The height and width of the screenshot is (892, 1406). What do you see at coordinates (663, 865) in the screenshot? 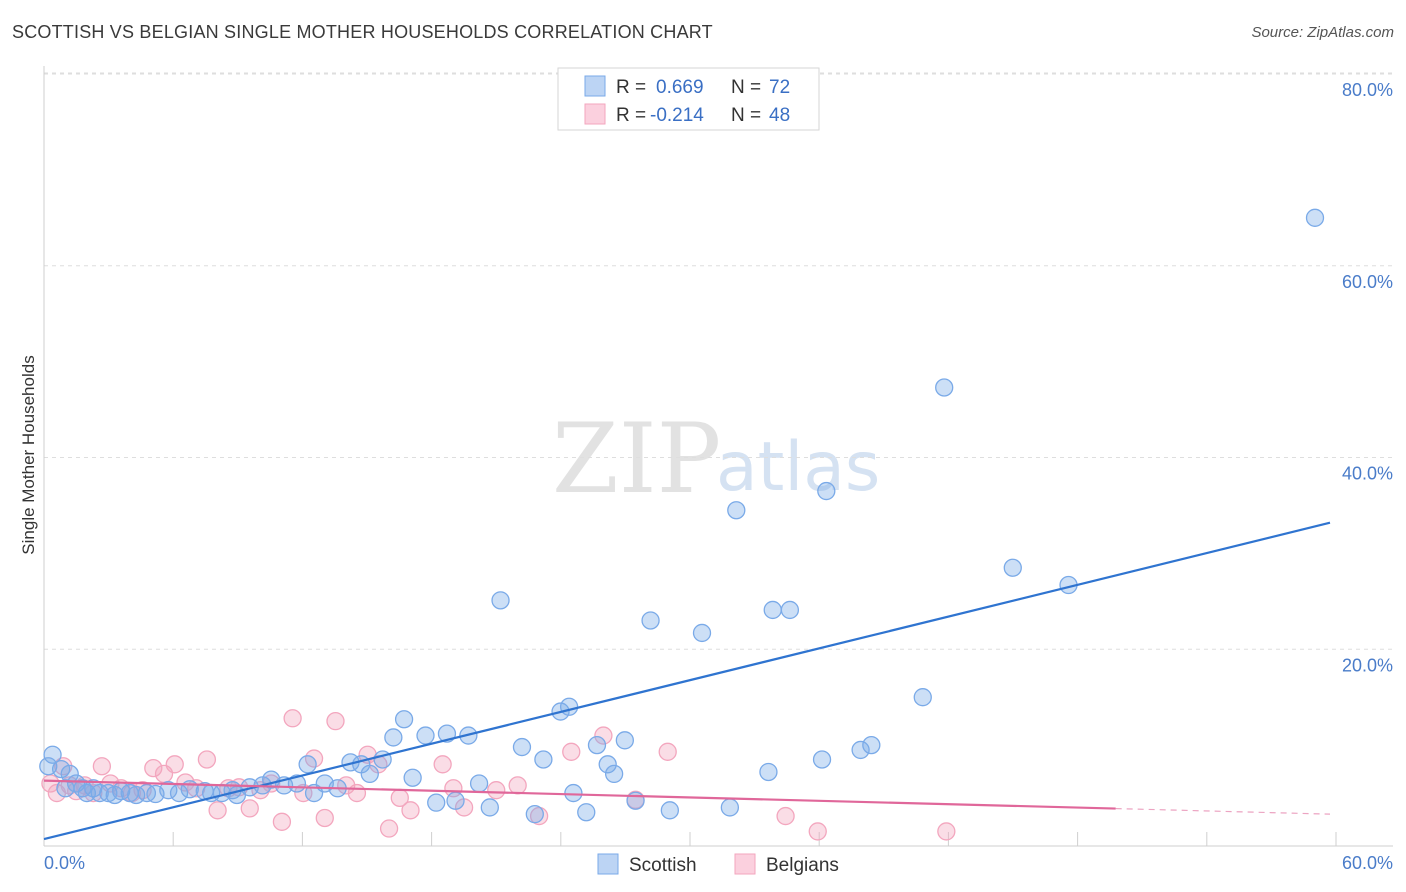
I see `scottish-legend-label: Scottish` at bounding box center [663, 865].